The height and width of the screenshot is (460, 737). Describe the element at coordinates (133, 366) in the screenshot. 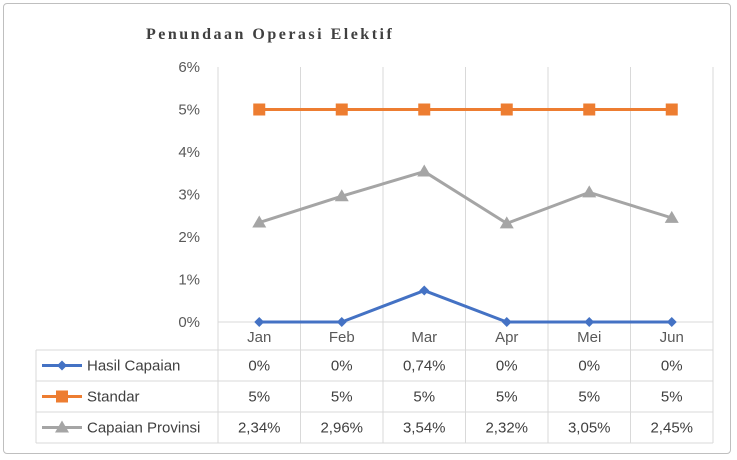

I see `legend-label: Hasil Capaian` at that location.